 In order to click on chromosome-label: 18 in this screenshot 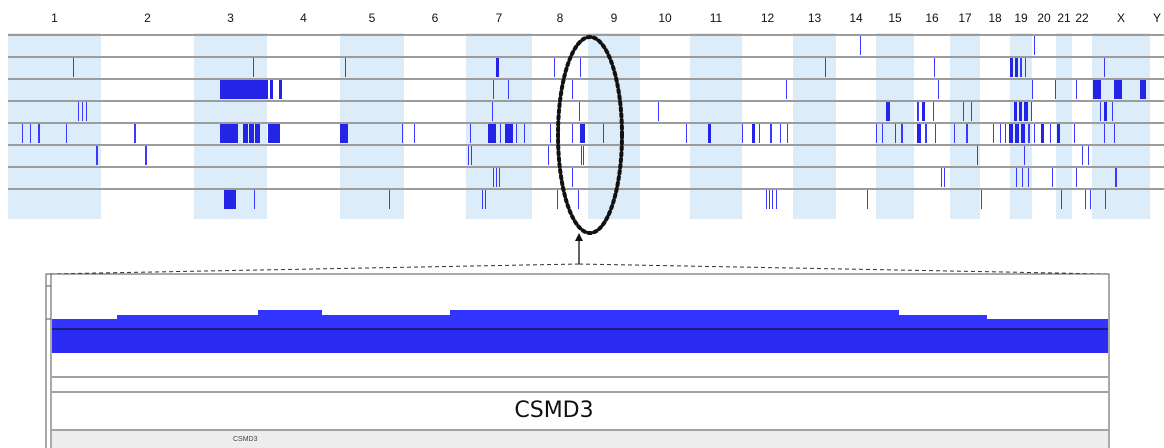, I will do `click(995, 18)`.